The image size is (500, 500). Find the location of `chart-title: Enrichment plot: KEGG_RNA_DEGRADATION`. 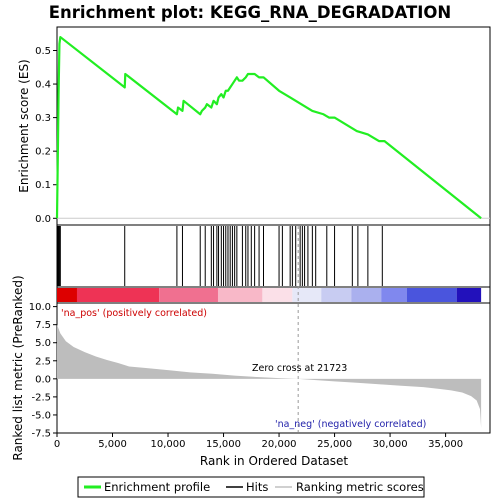

chart-title: Enrichment plot: KEGG_RNA_DEGRADATION is located at coordinates (250, 12).